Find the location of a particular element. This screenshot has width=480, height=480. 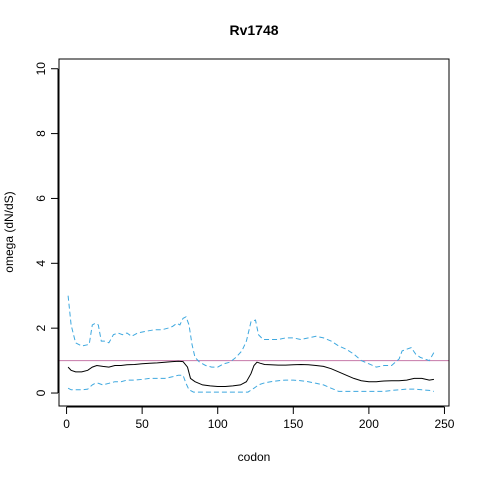

chart-title: Rv1748 is located at coordinates (253, 30).